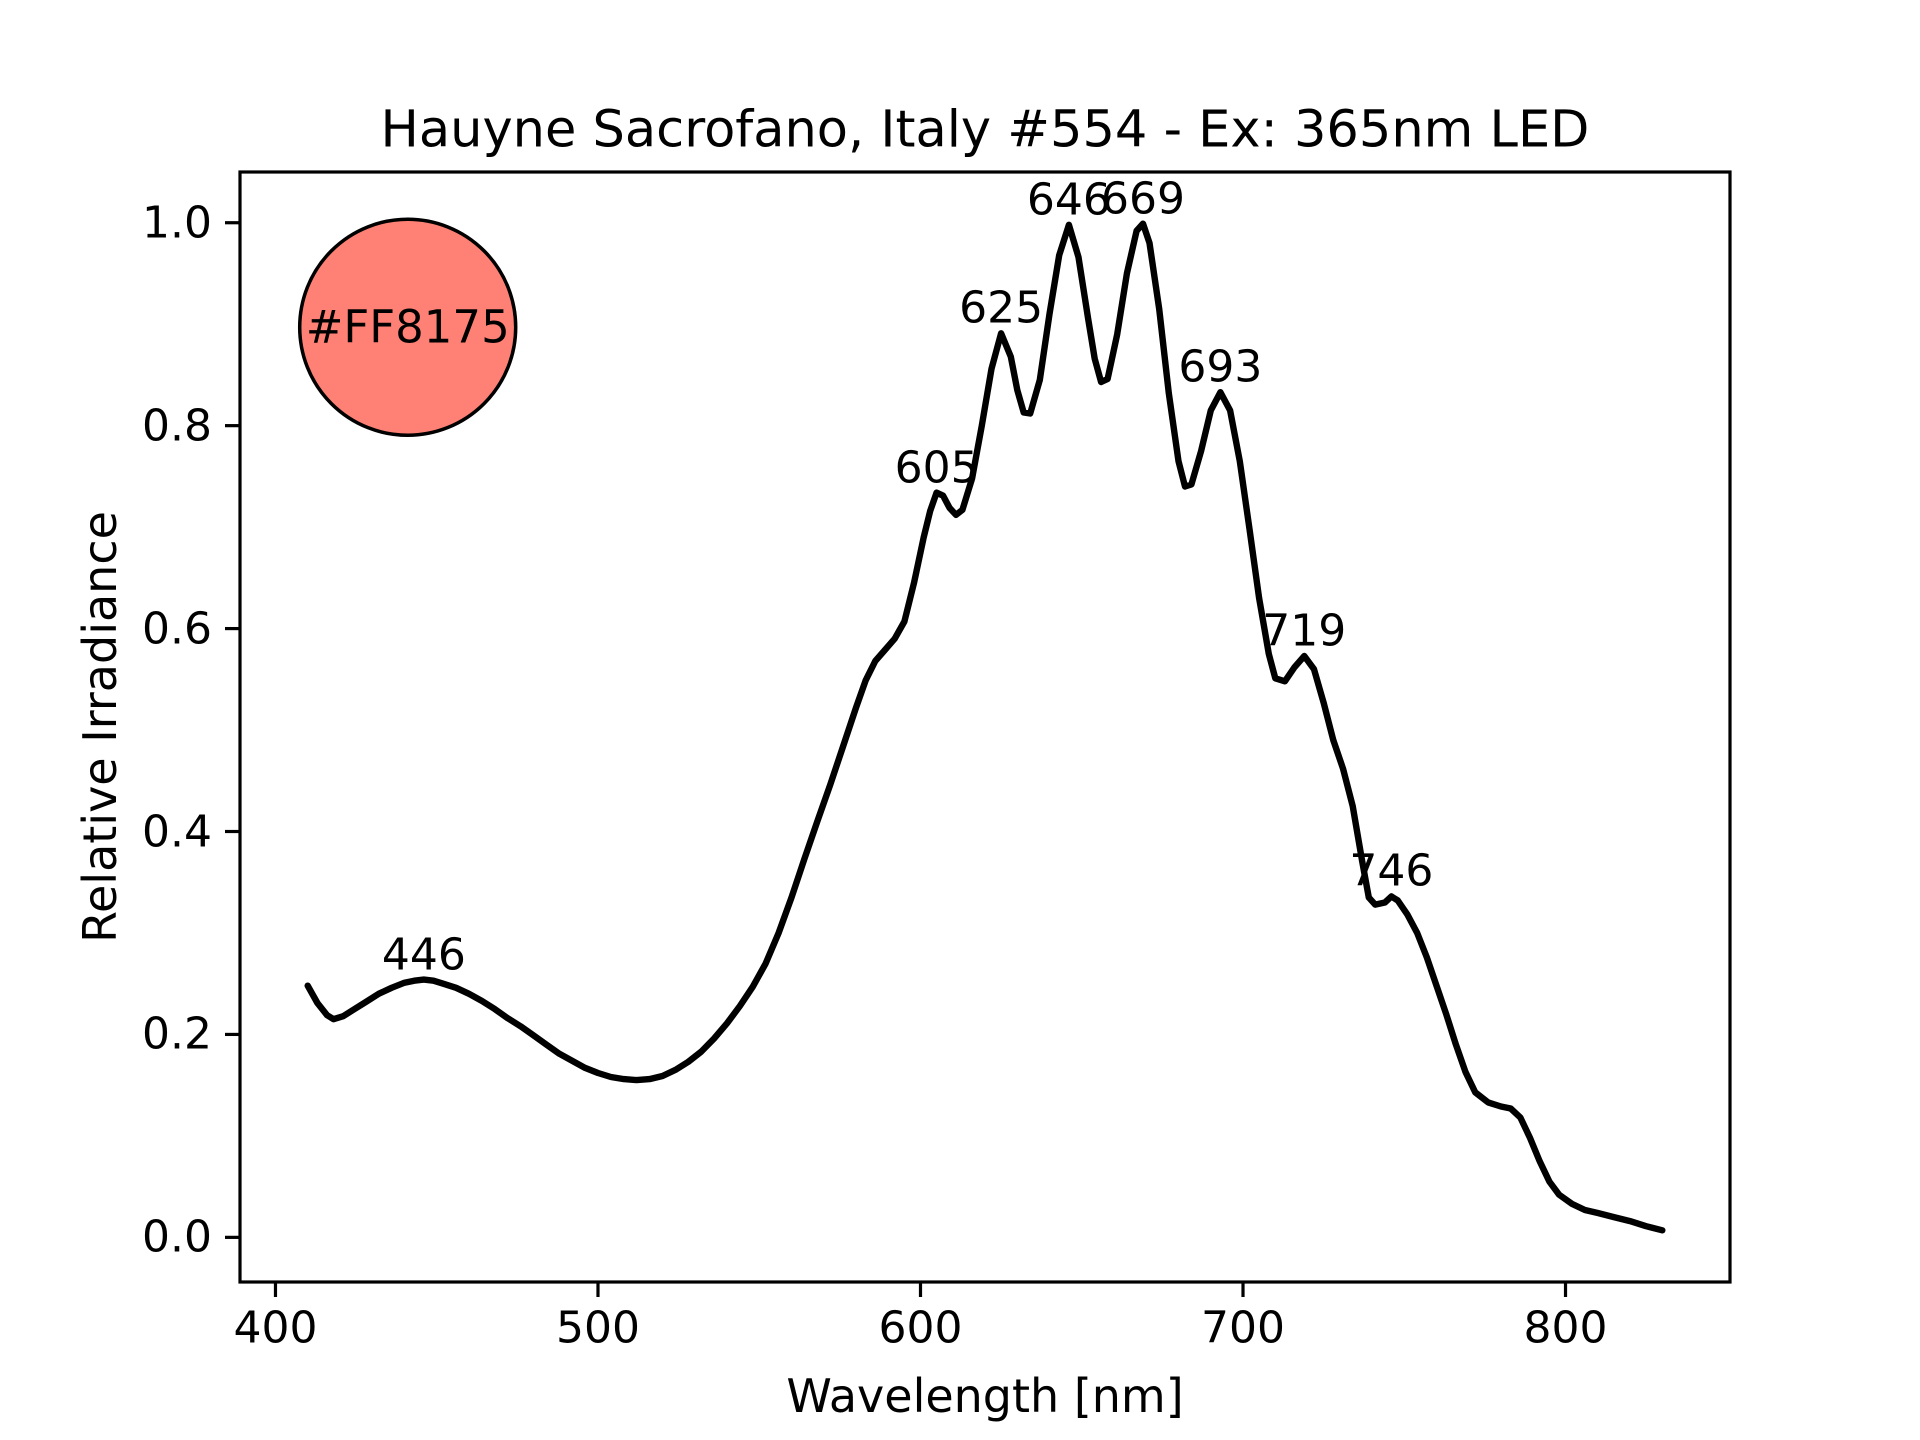  Describe the element at coordinates (1068, 200) in the screenshot. I see `peak-annotation: 646` at that location.